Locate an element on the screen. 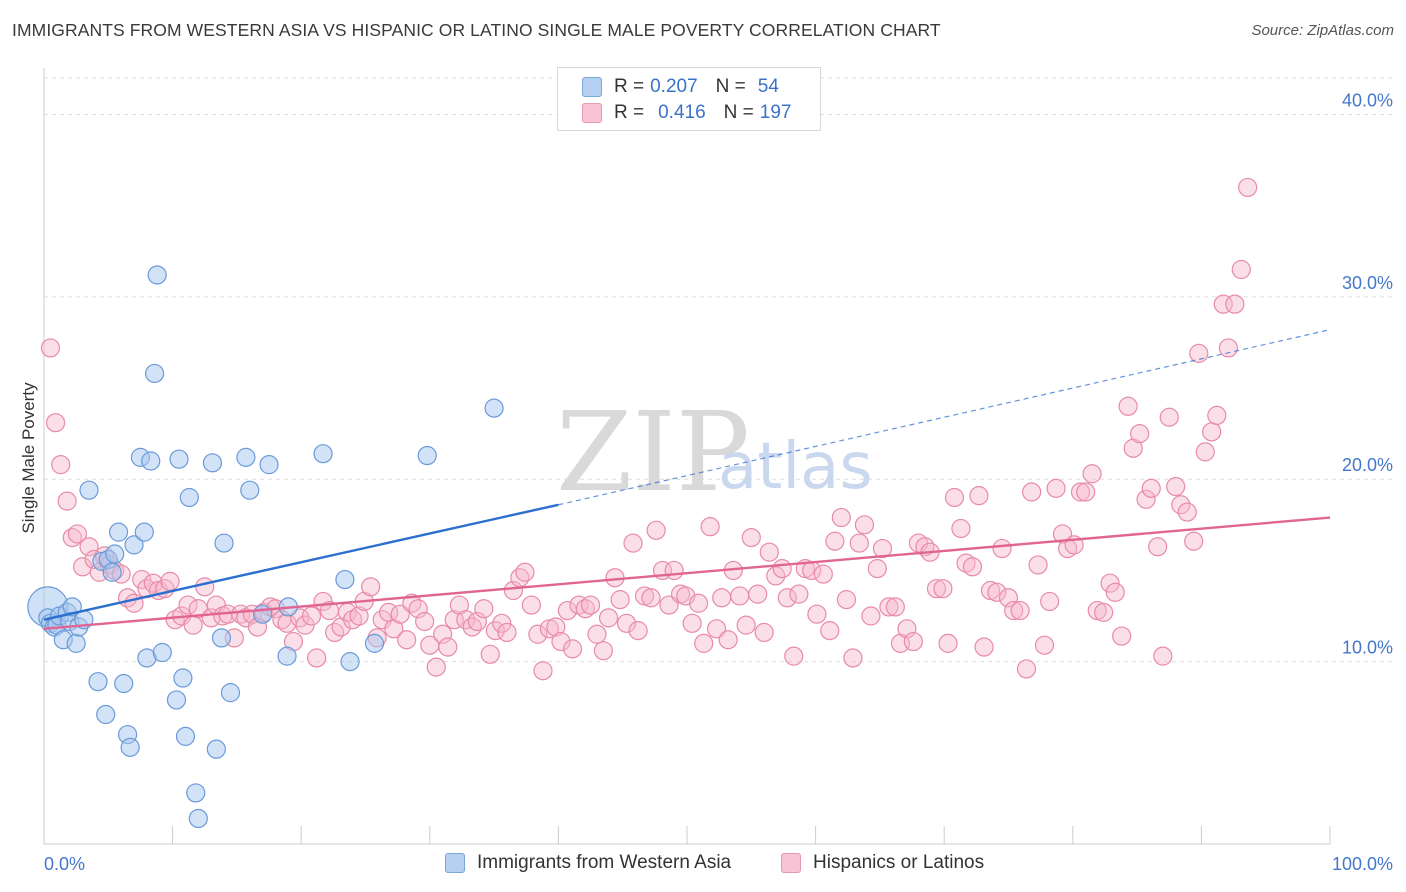 This screenshot has height=892, width=1406. y-tick-label: 10.0% is located at coordinates (1367, 648).